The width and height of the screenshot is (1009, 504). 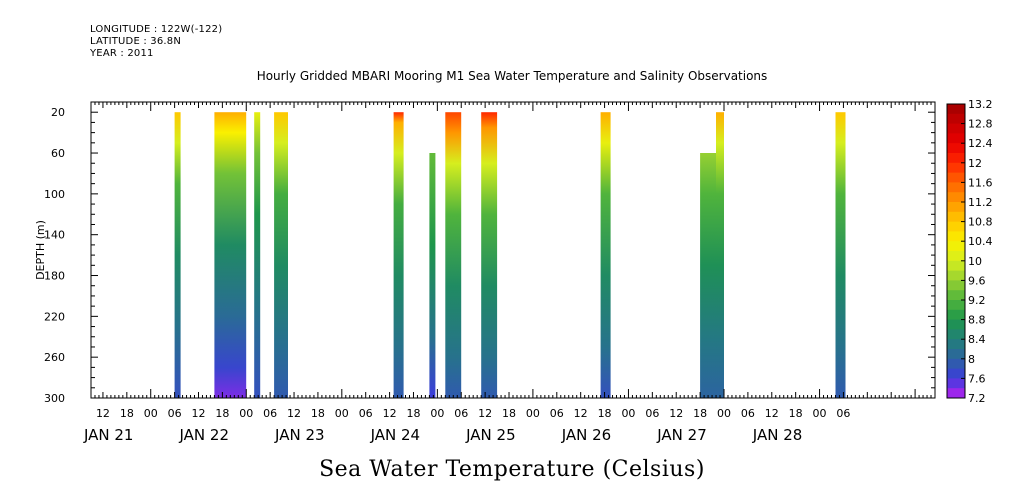 What do you see at coordinates (980, 241) in the screenshot?
I see `colorbar-label: 10.4` at bounding box center [980, 241].